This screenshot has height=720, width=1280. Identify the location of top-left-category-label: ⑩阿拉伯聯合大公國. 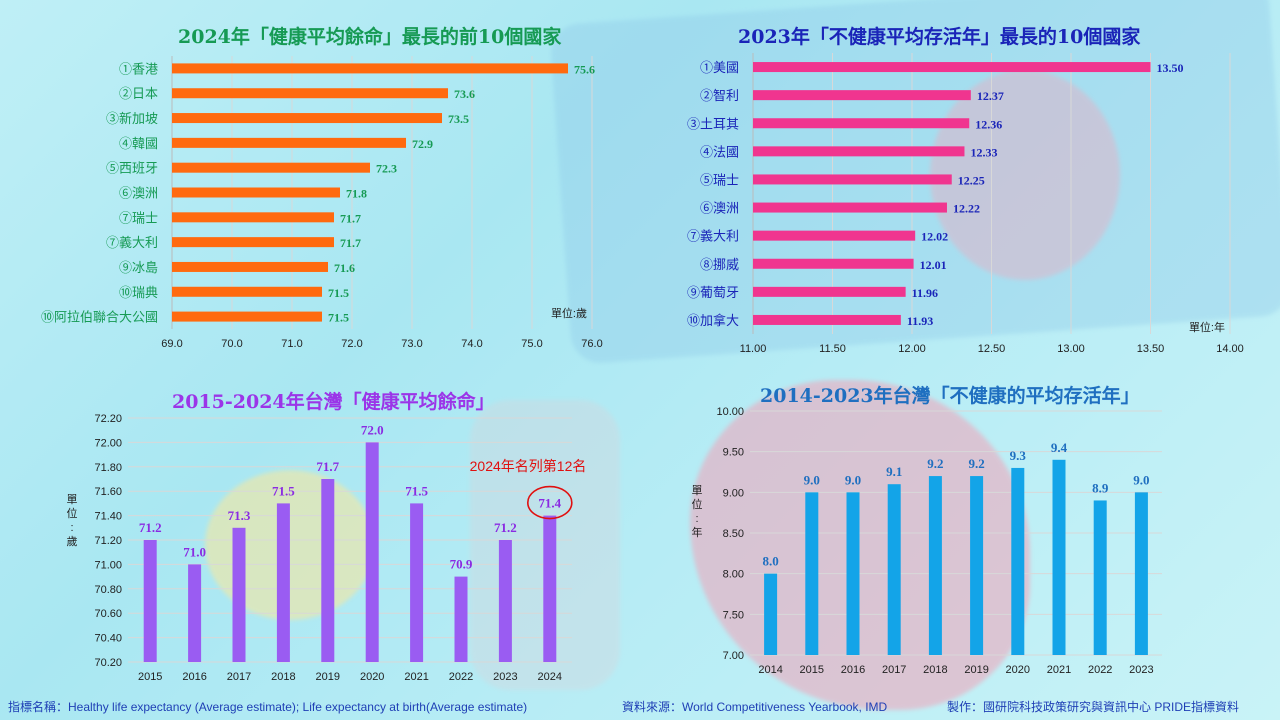
(99, 317).